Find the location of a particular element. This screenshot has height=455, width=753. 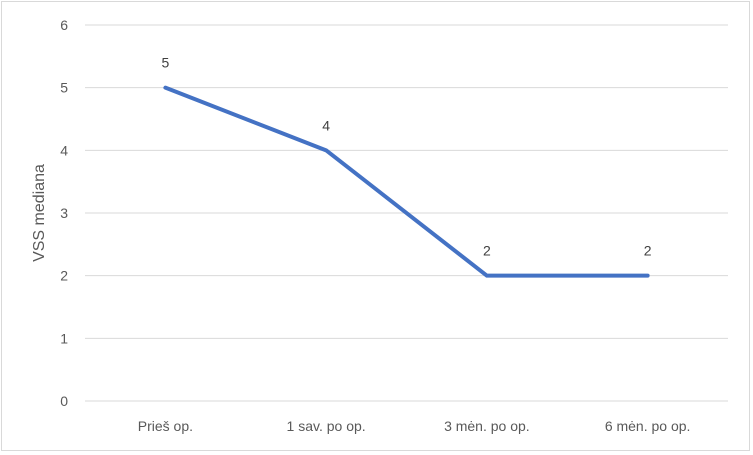

y-tick-label: 5 is located at coordinates (64, 88).